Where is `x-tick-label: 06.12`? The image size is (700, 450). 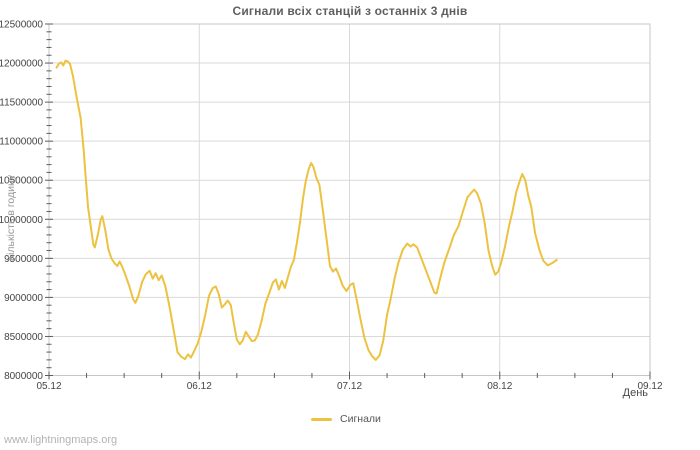 x-tick-label: 06.12 is located at coordinates (199, 386).